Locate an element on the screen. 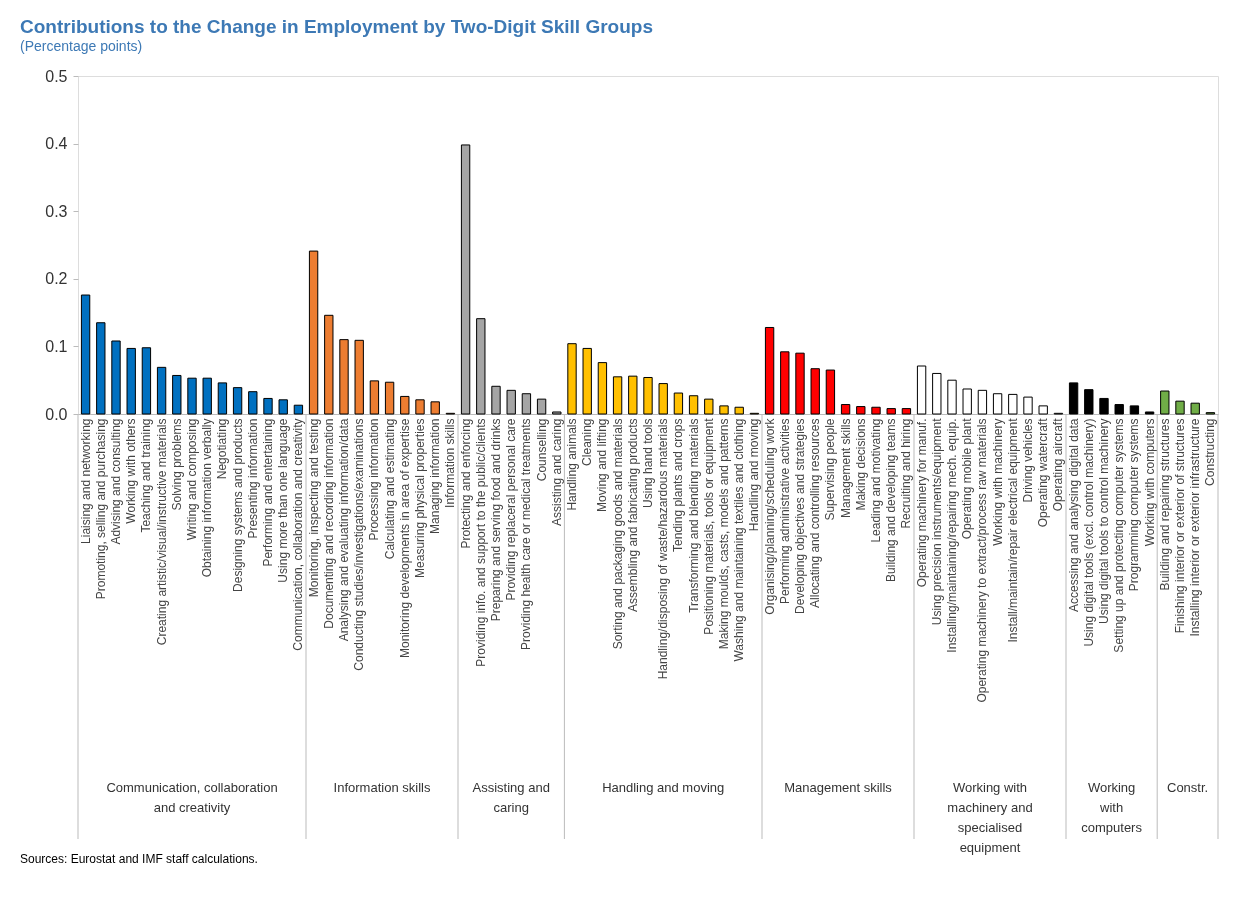 This screenshot has width=1248, height=910. x-tick-label: Assembling and fabricating products is located at coordinates (632, 515).